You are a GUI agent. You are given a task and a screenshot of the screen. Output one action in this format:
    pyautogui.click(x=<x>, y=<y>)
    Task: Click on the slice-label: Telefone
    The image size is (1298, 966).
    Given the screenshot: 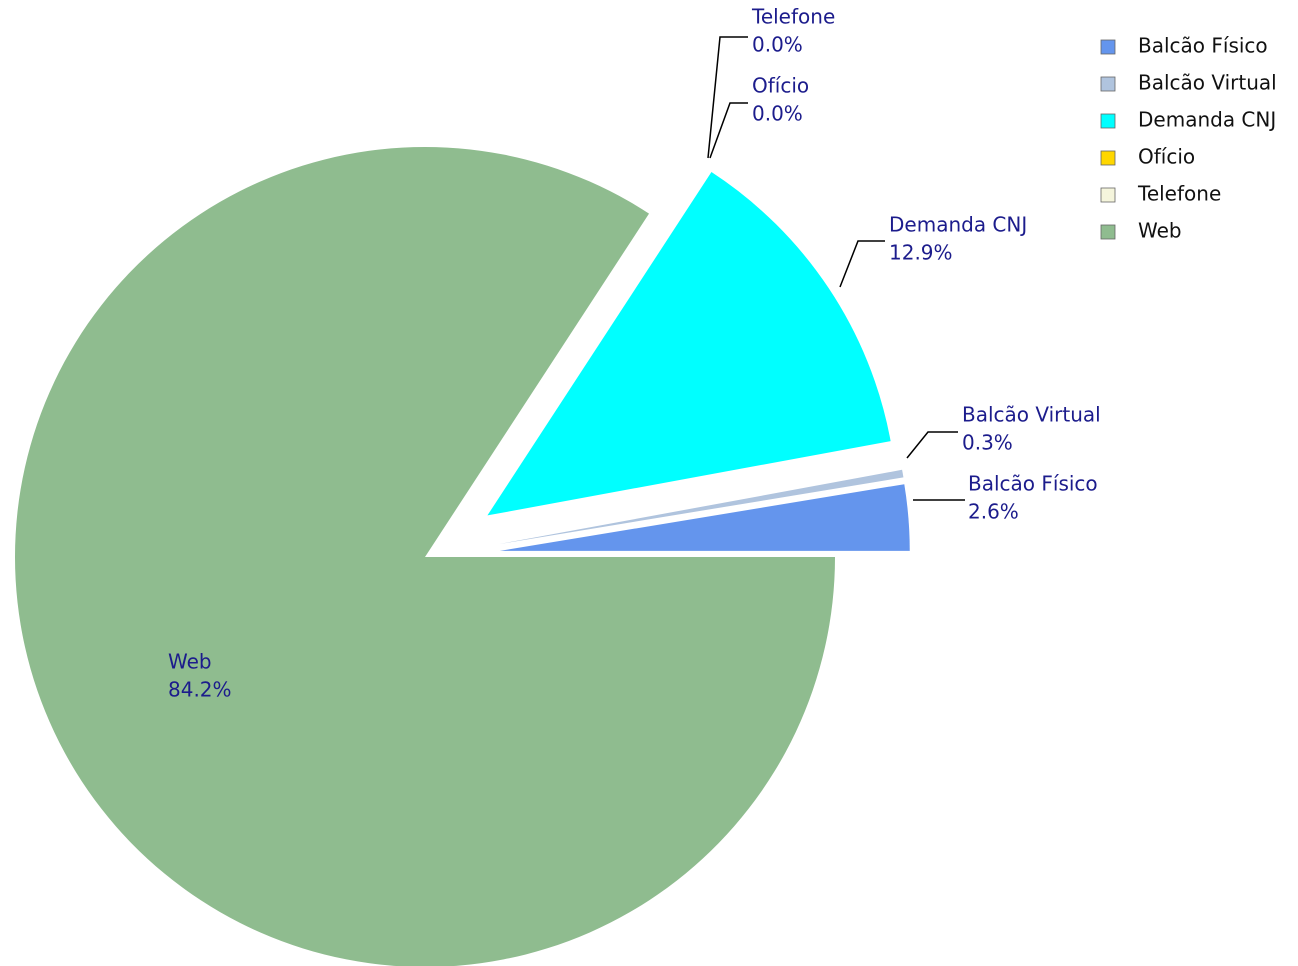 What is the action you would take?
    pyautogui.click(x=793, y=17)
    